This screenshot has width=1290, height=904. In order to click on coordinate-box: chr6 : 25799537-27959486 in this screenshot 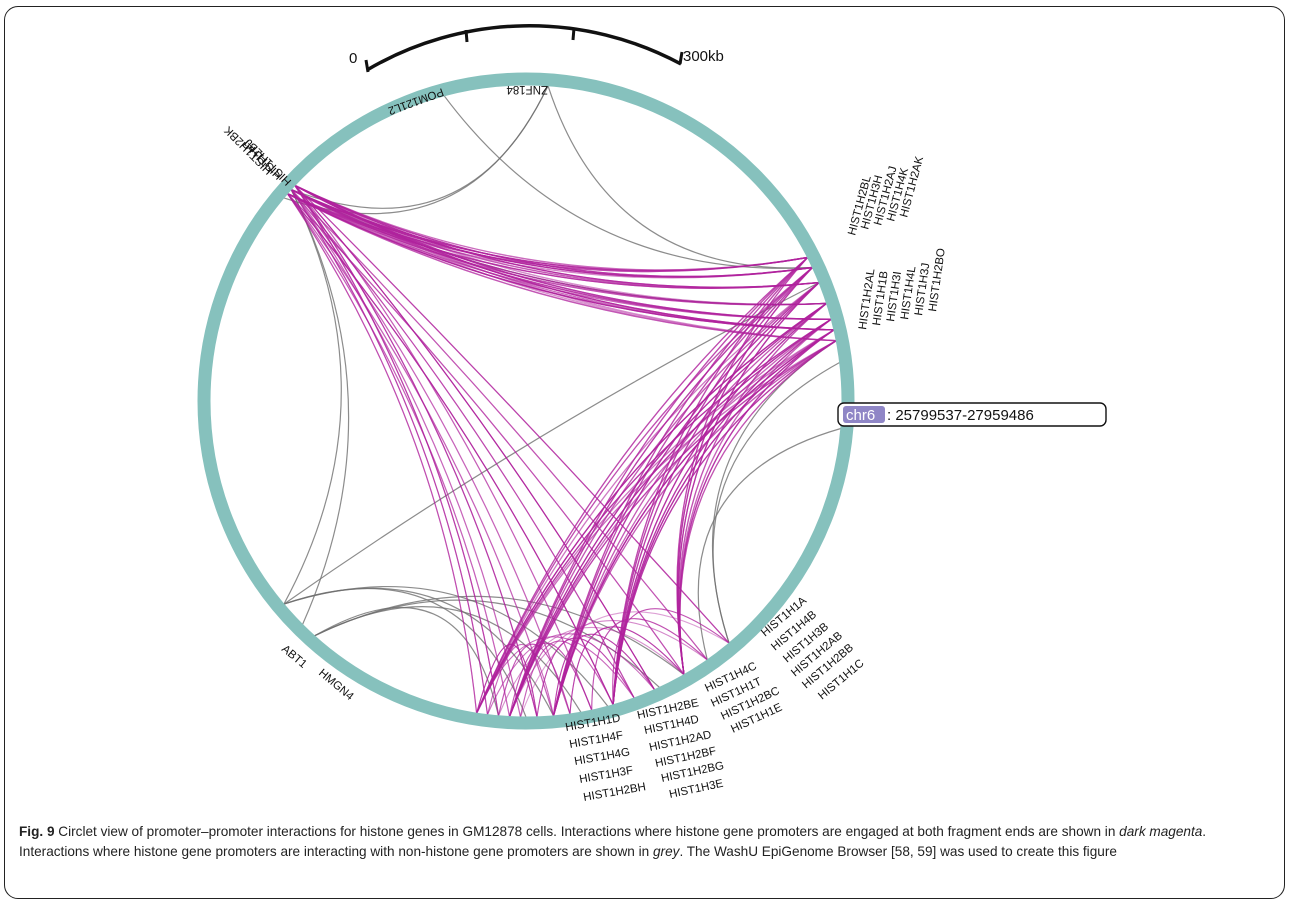, I will do `click(972, 414)`.